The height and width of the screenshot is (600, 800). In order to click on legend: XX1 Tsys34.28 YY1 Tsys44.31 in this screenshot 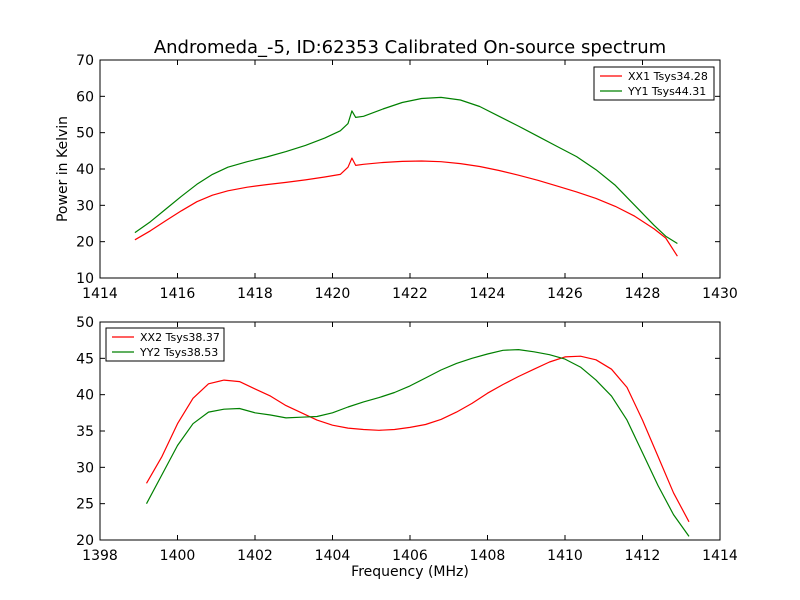, I will do `click(654, 83)`.